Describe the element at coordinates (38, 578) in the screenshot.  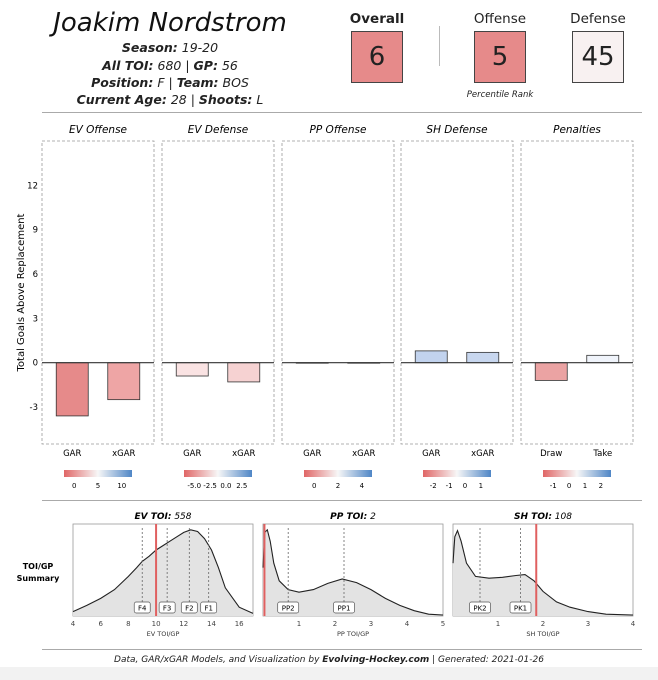
I see `row-label: Summary` at that location.